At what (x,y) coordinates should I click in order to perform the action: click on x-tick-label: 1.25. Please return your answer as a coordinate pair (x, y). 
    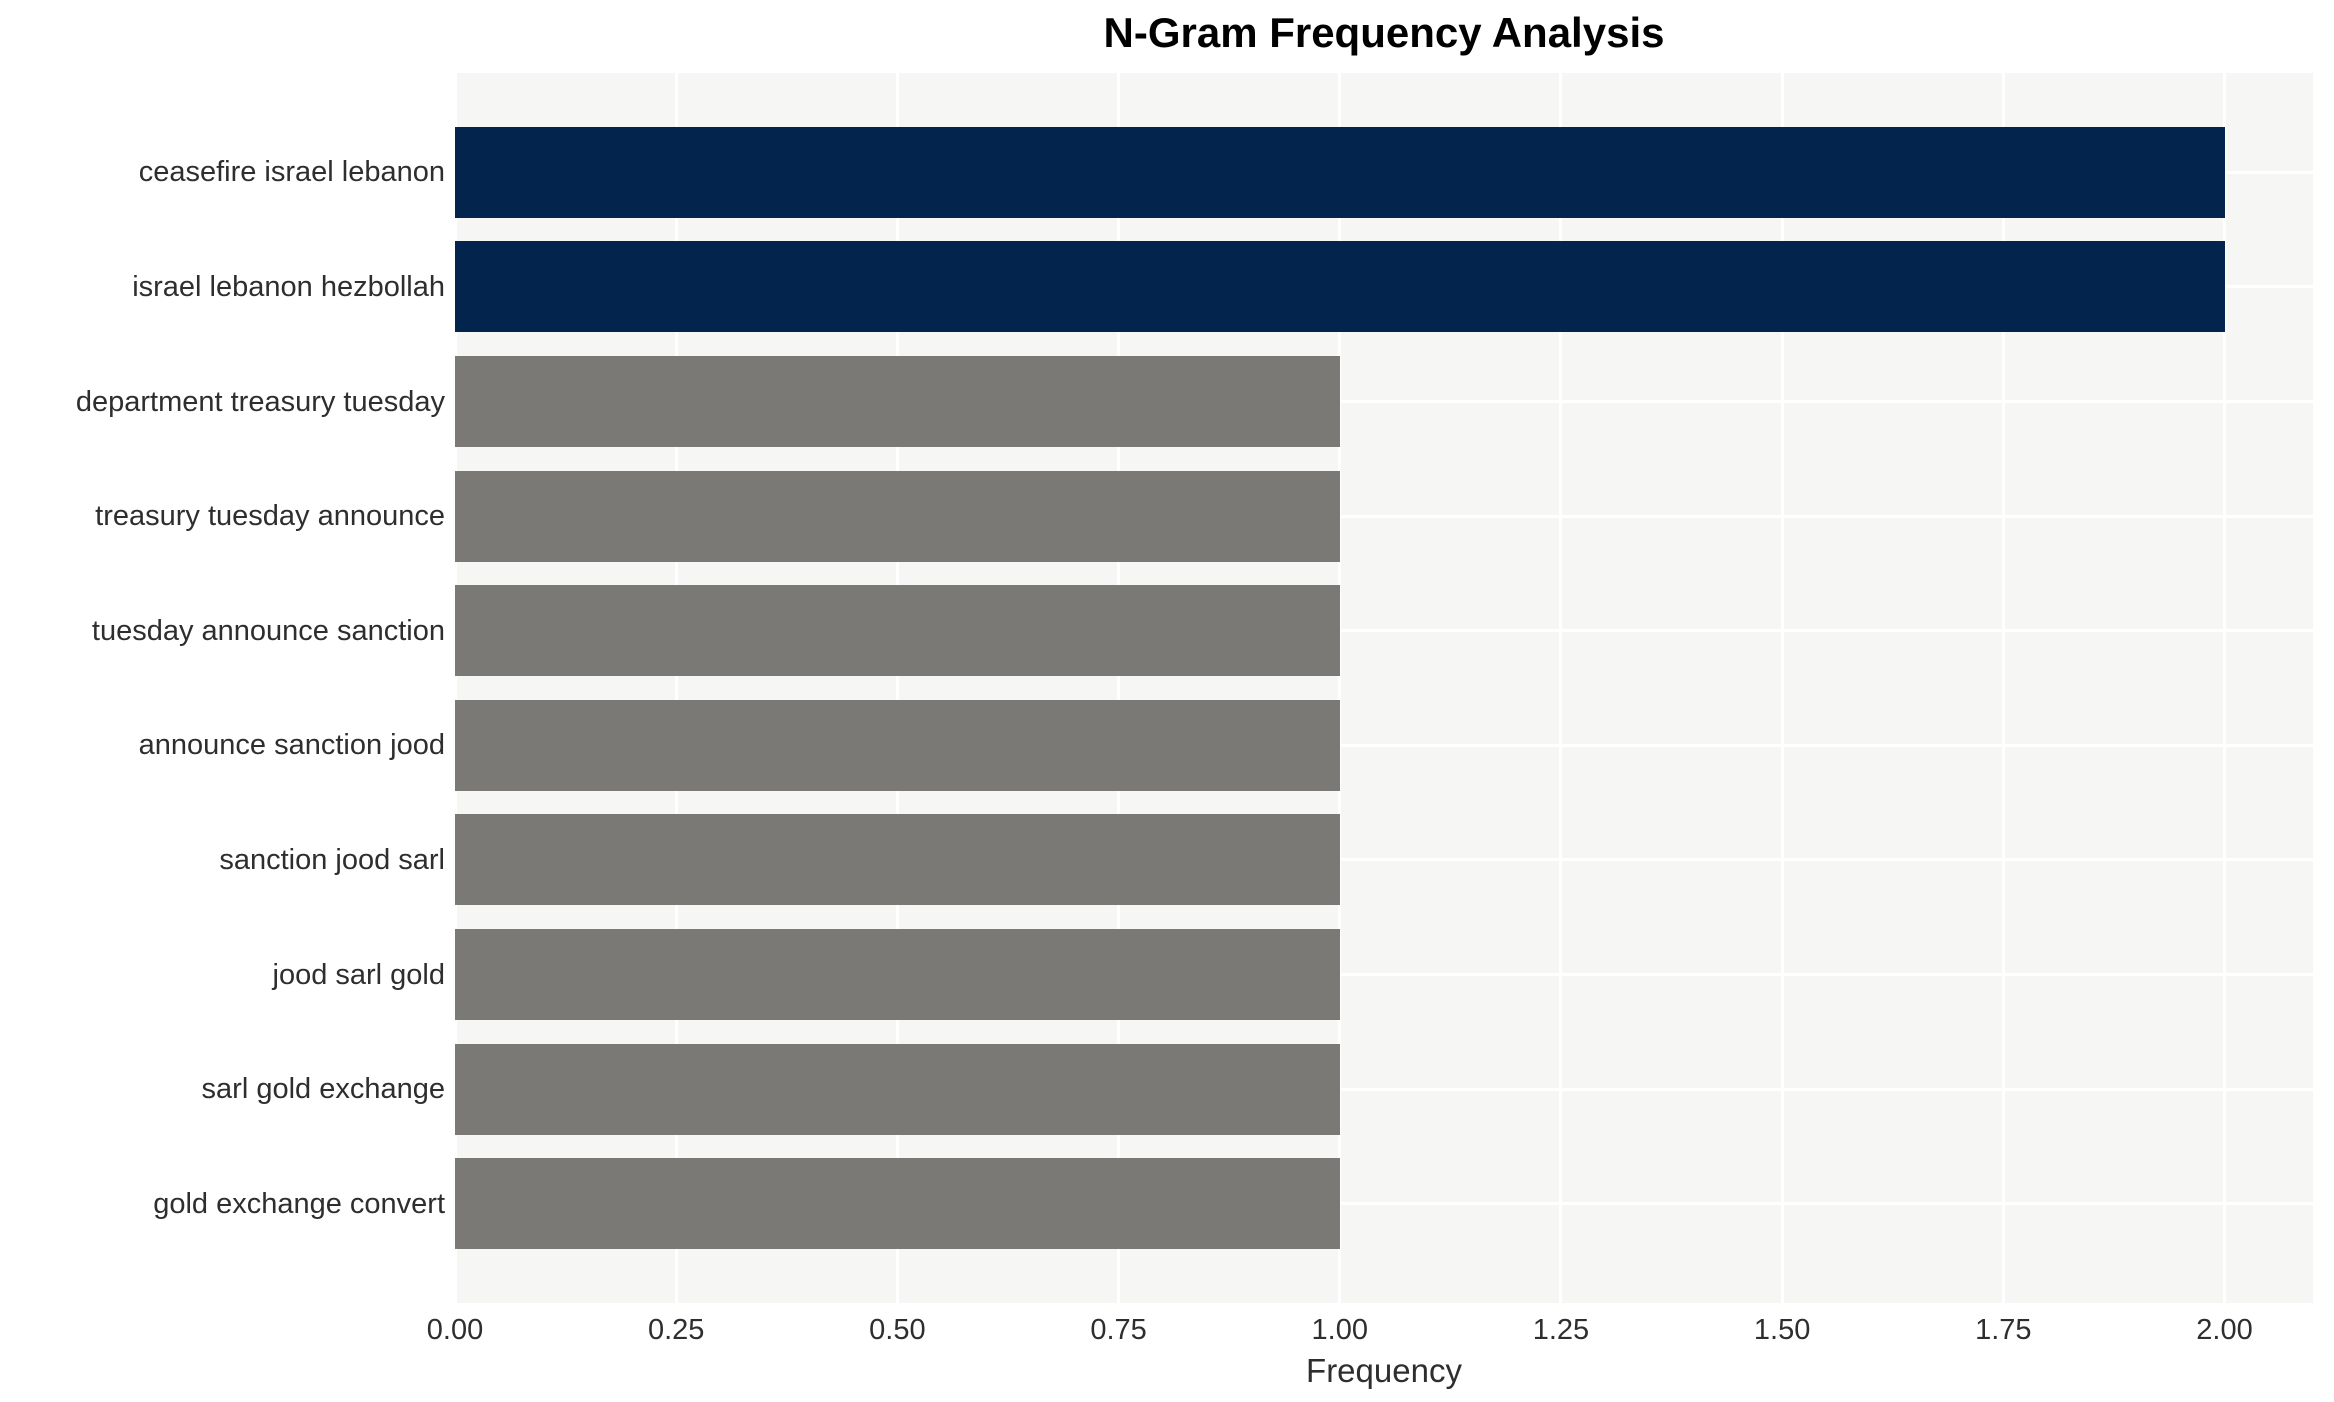
    Looking at the image, I should click on (1561, 1330).